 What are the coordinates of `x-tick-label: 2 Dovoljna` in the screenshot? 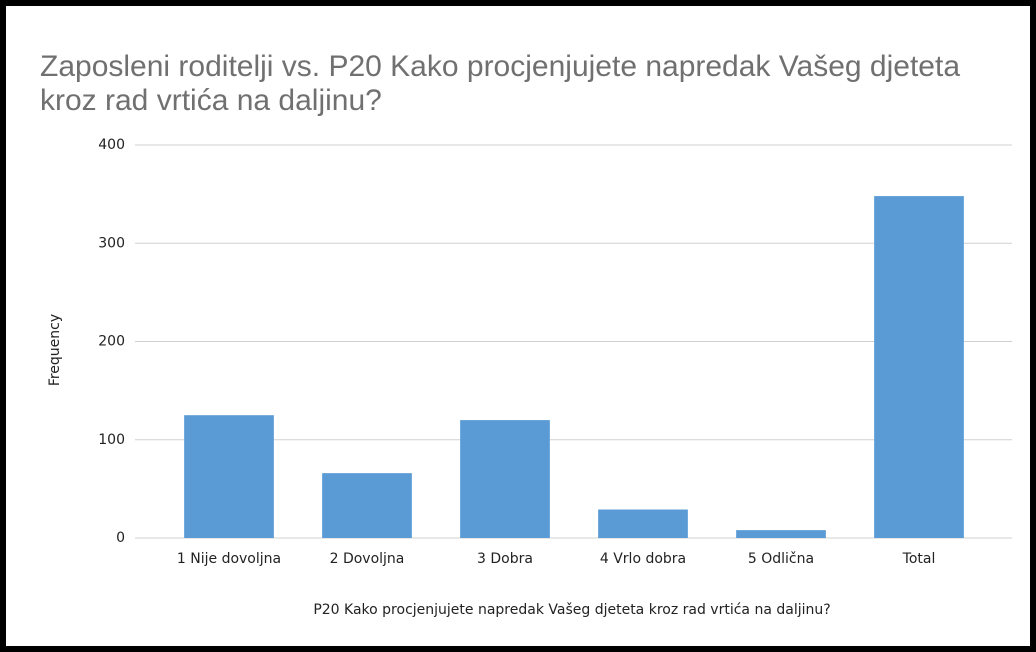 It's located at (367, 559).